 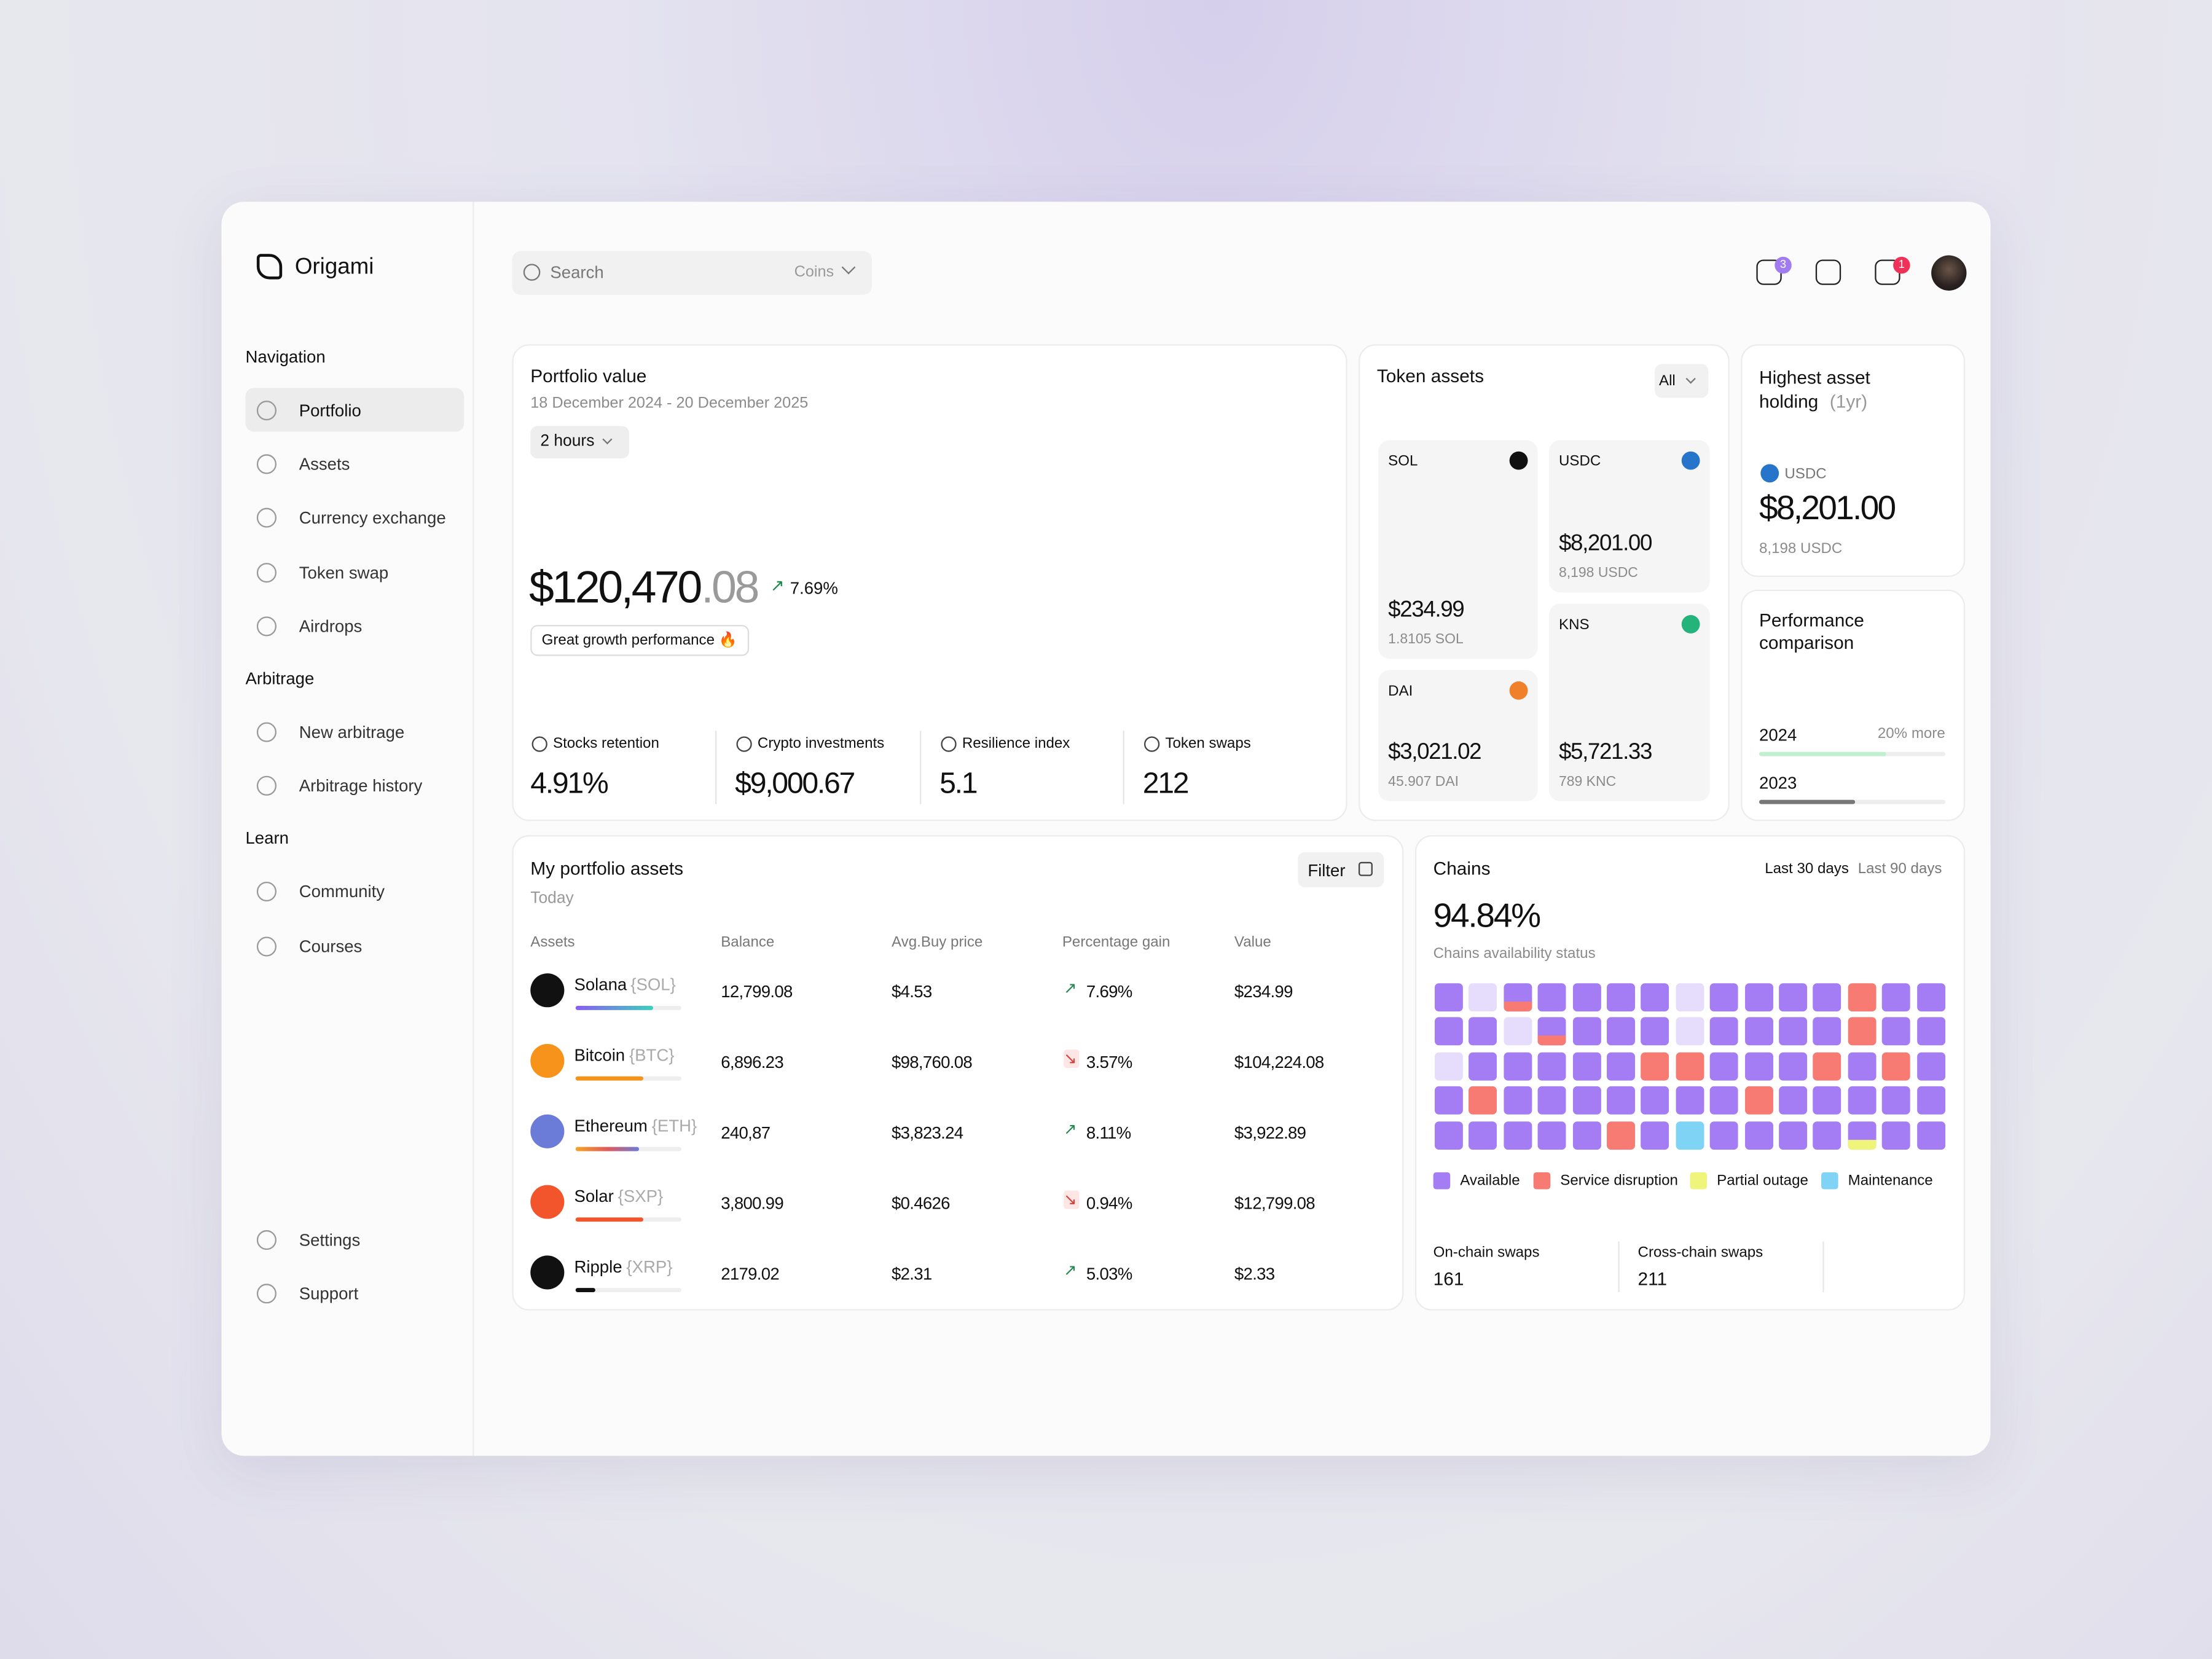 I want to click on balance: 6,896.23, so click(x=752, y=1062).